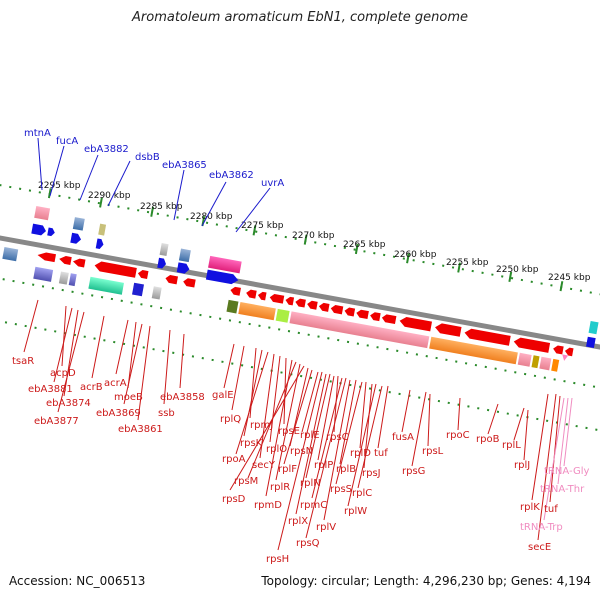 This screenshot has height=600, width=600. What do you see at coordinates (272, 183) in the screenshot?
I see `gene-label: uvrA` at bounding box center [272, 183].